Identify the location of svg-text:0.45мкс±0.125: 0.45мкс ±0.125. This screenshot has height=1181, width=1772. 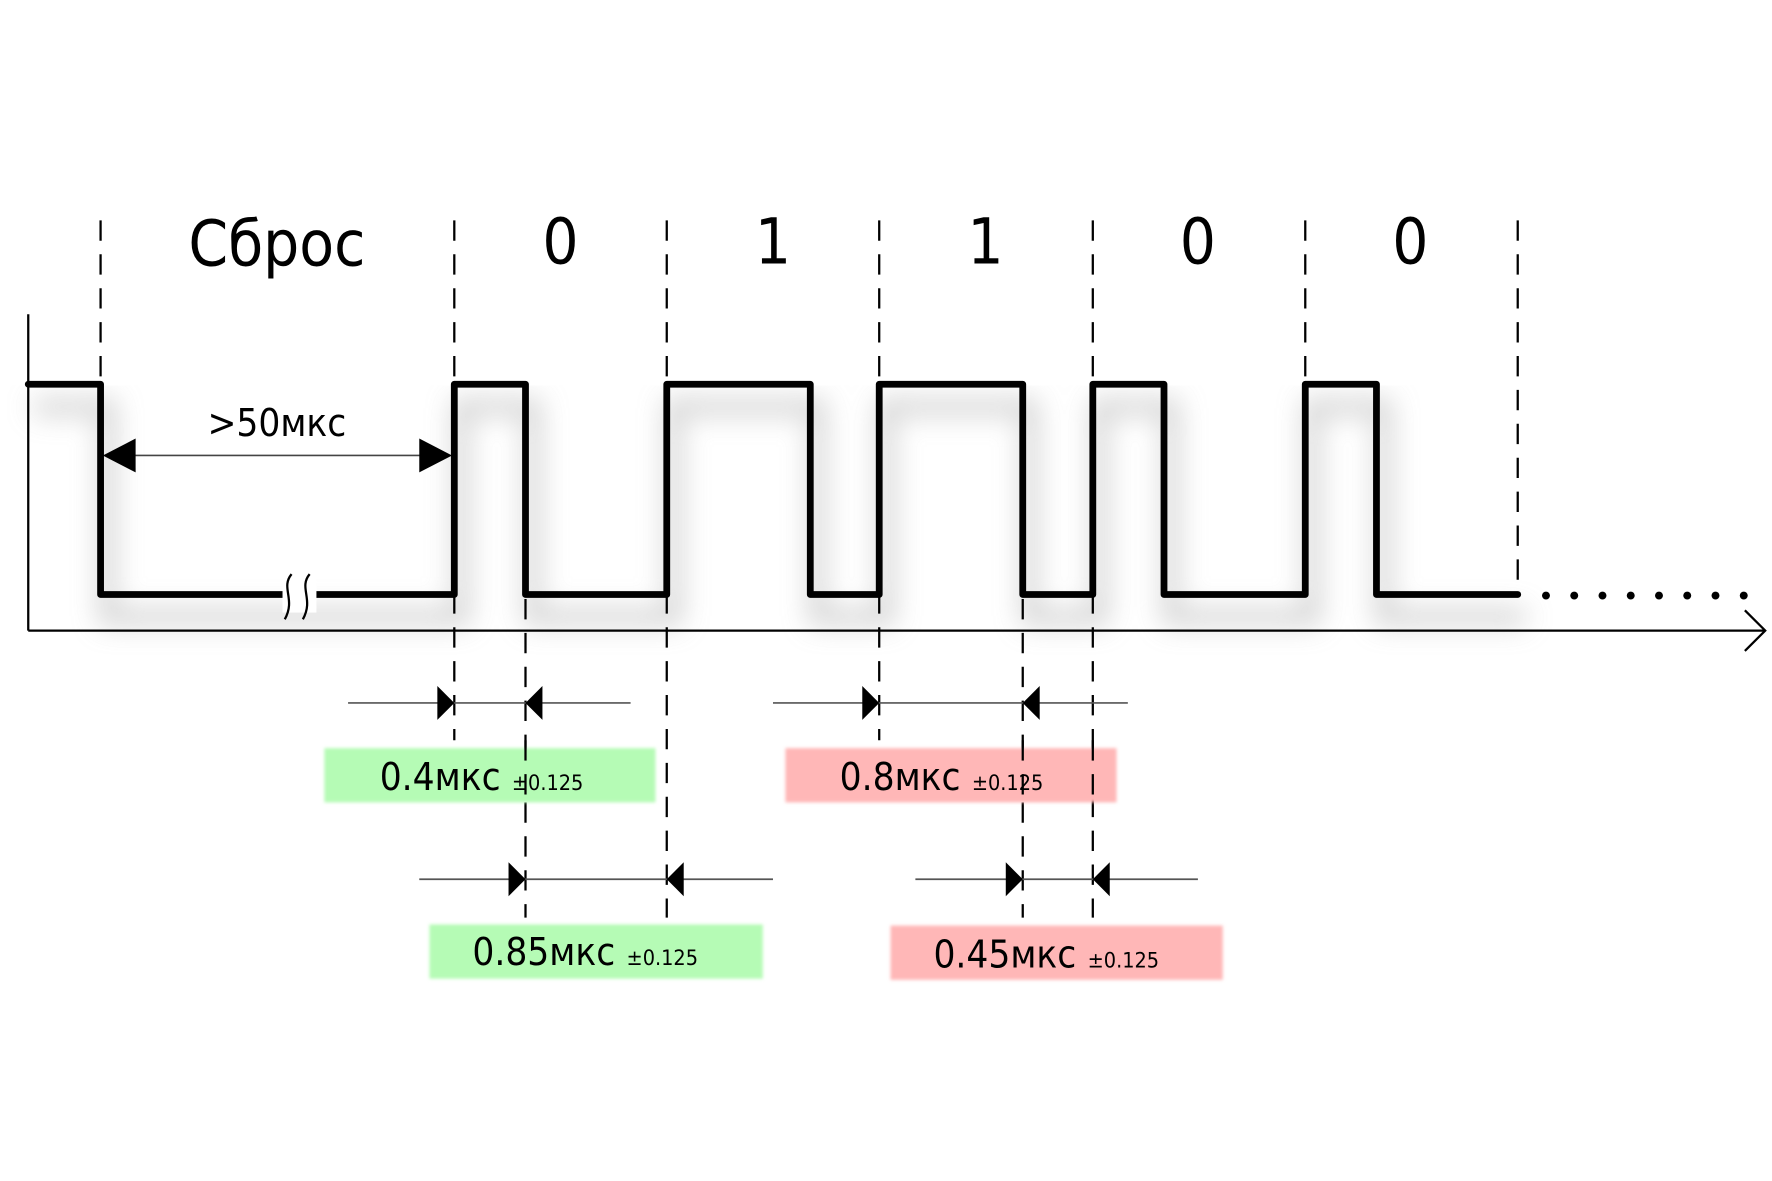
(1046, 954).